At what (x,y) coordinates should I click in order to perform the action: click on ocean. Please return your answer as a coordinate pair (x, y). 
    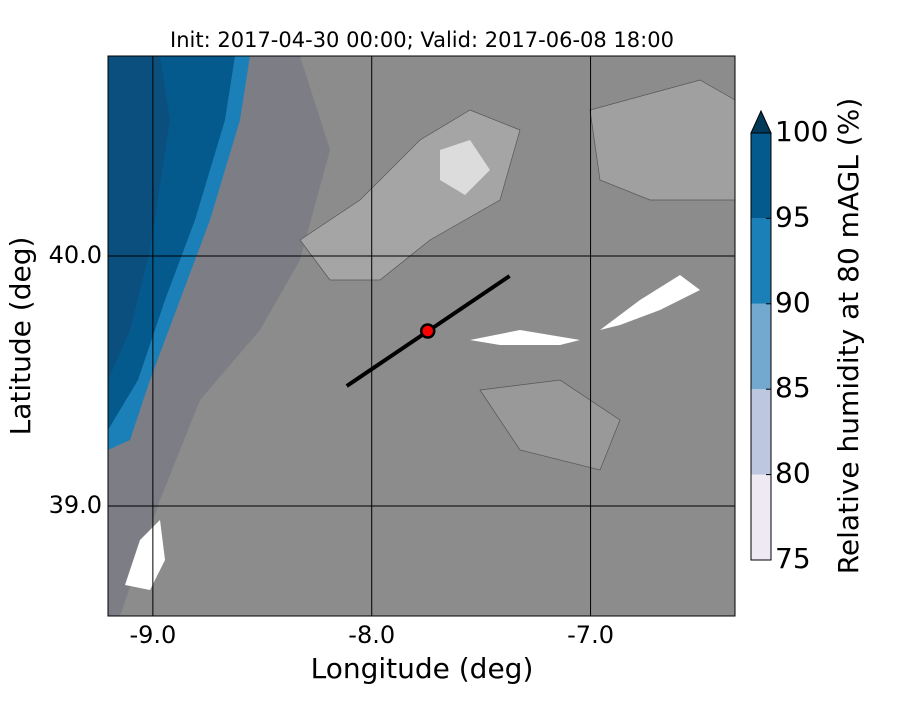
    Looking at the image, I should click on (139, 218).